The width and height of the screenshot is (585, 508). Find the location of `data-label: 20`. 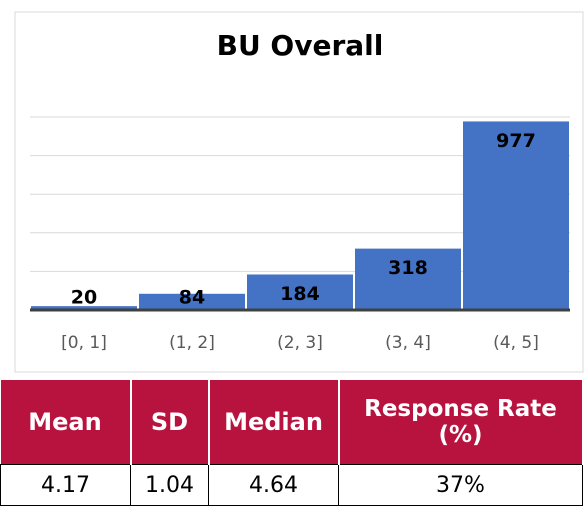

data-label: 20 is located at coordinates (84, 298).